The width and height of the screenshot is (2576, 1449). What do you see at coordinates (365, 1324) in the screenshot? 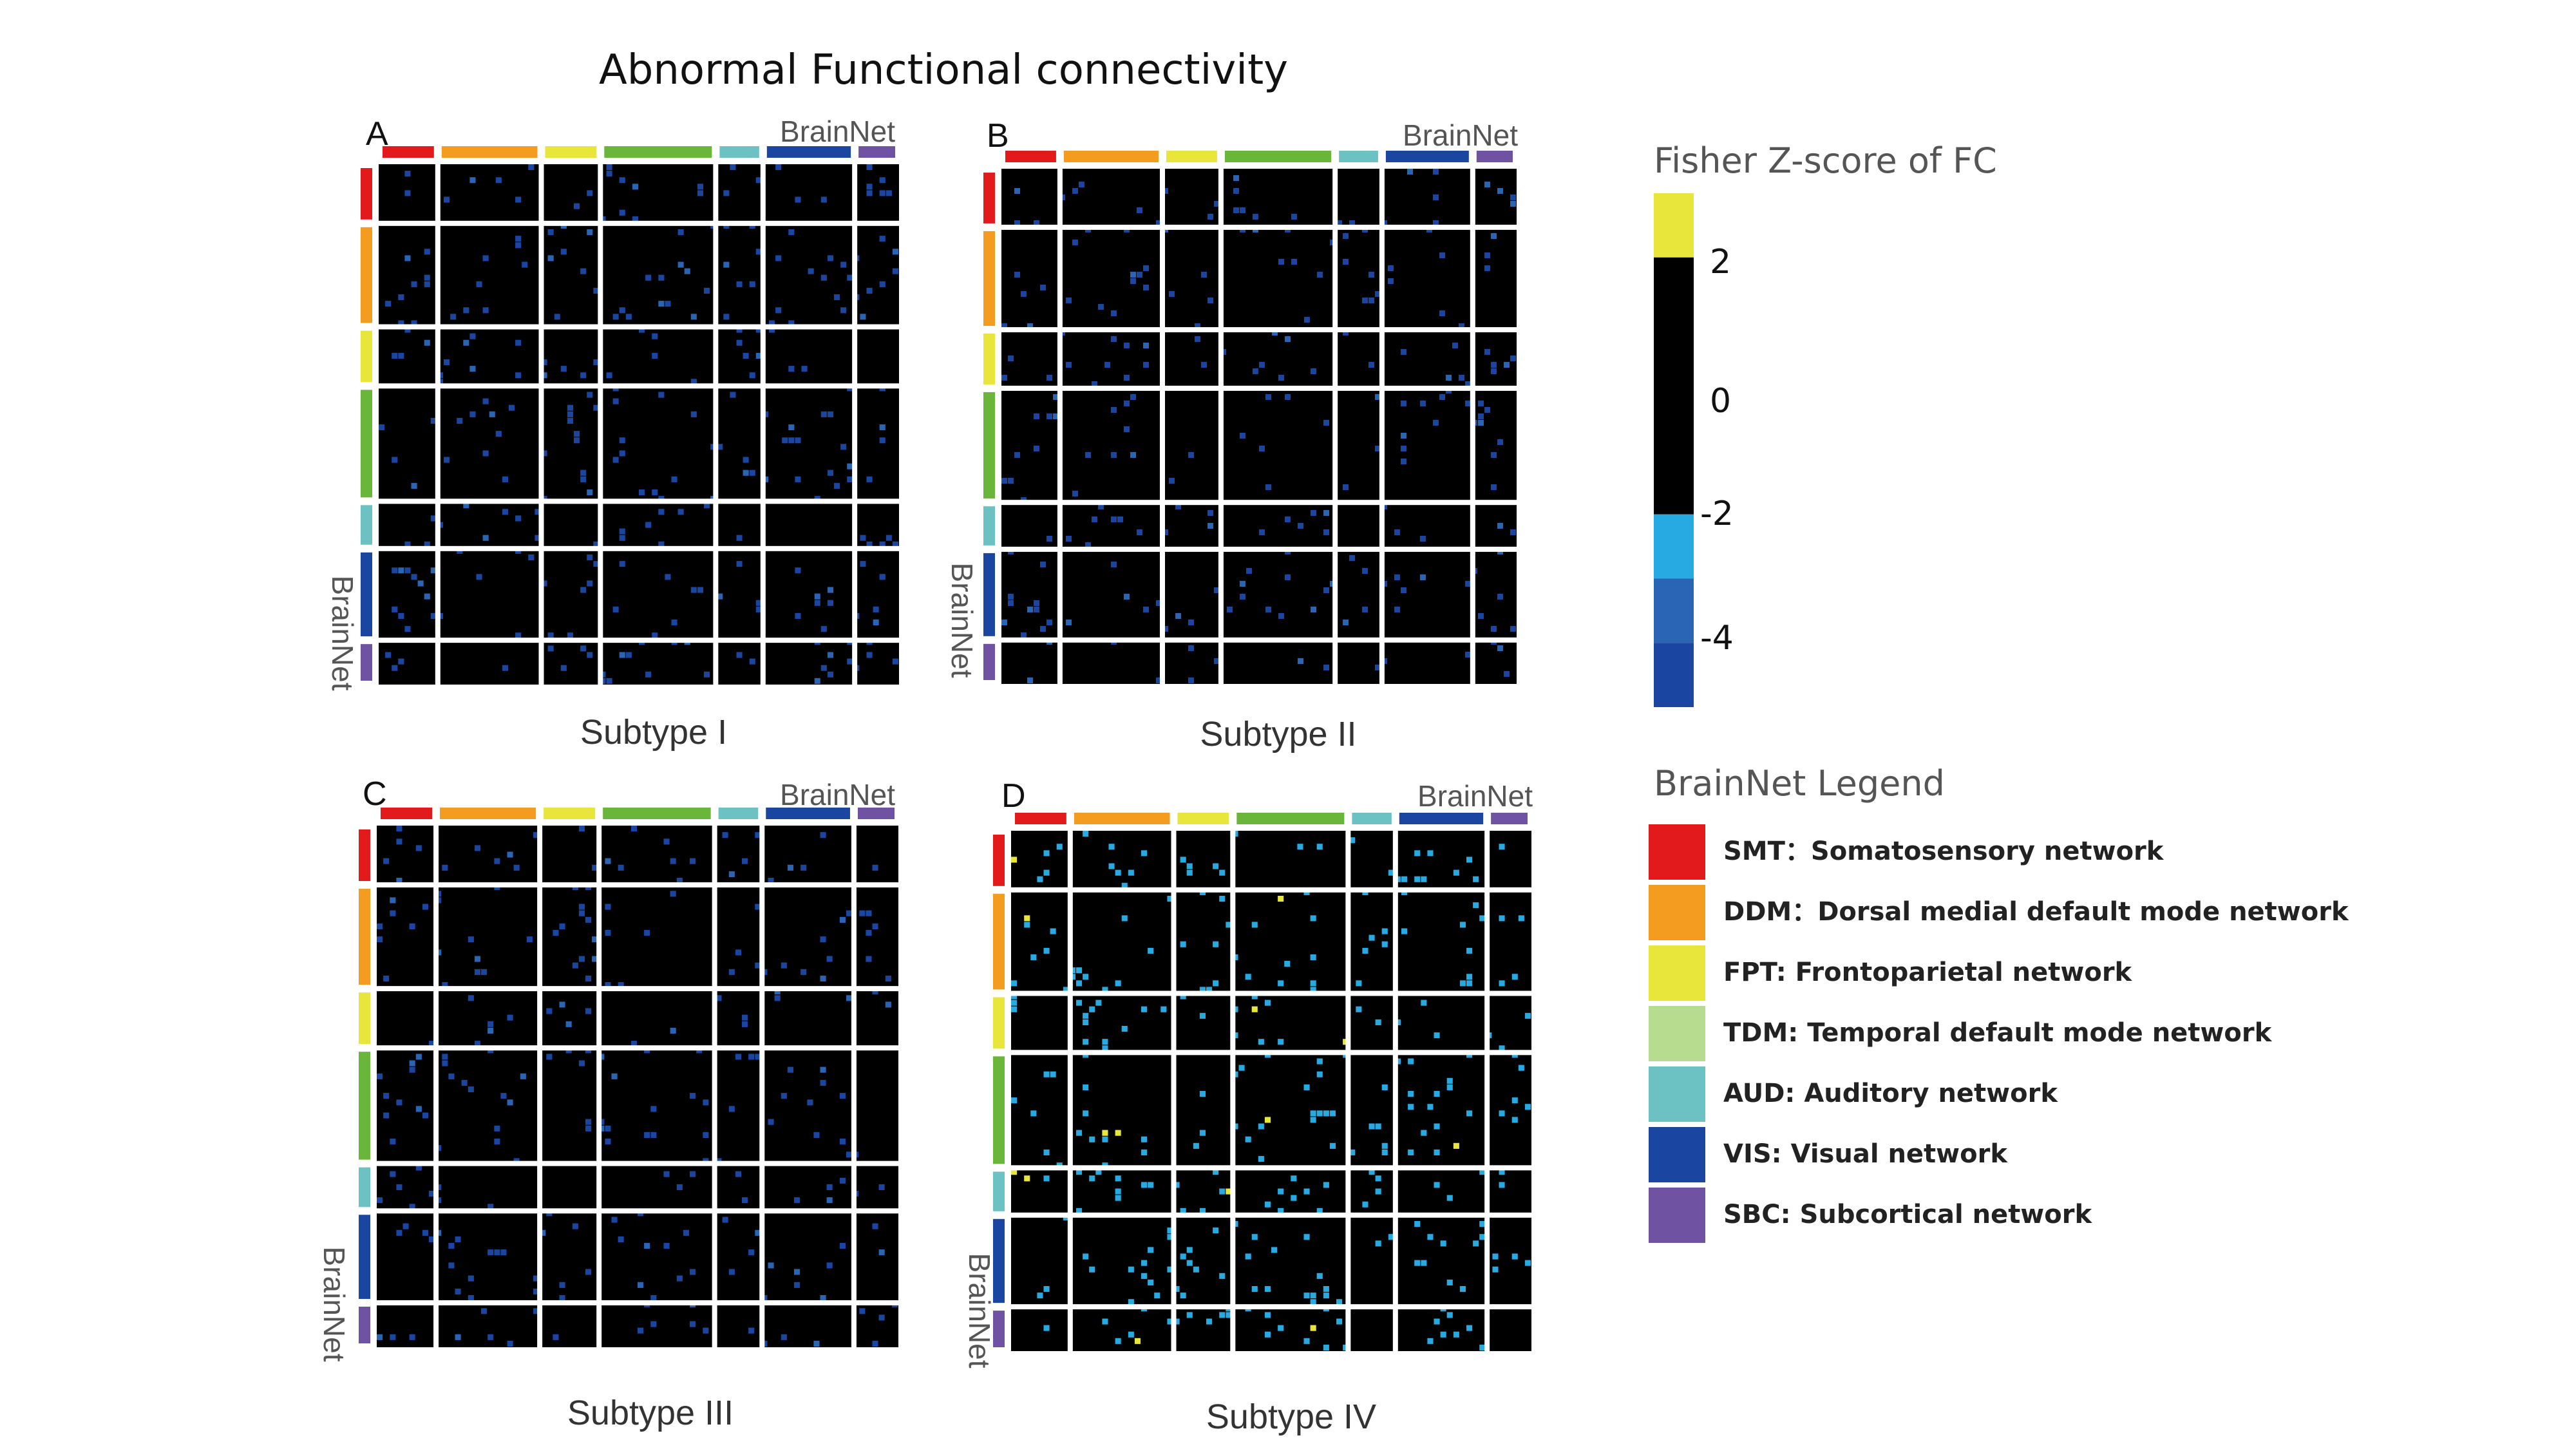
I see `network-bar-sbc` at bounding box center [365, 1324].